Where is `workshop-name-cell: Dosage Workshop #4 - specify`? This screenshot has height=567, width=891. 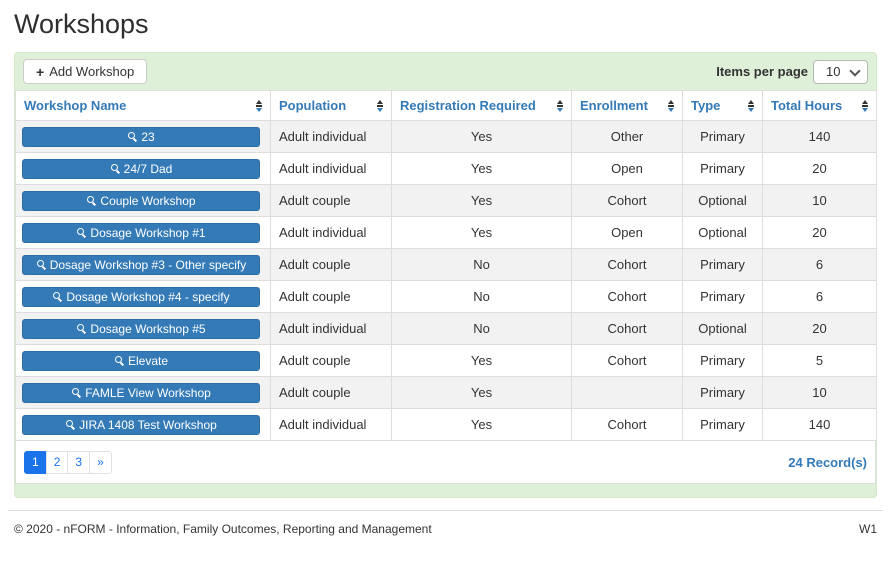
workshop-name-cell: Dosage Workshop #4 - specify is located at coordinates (143, 296).